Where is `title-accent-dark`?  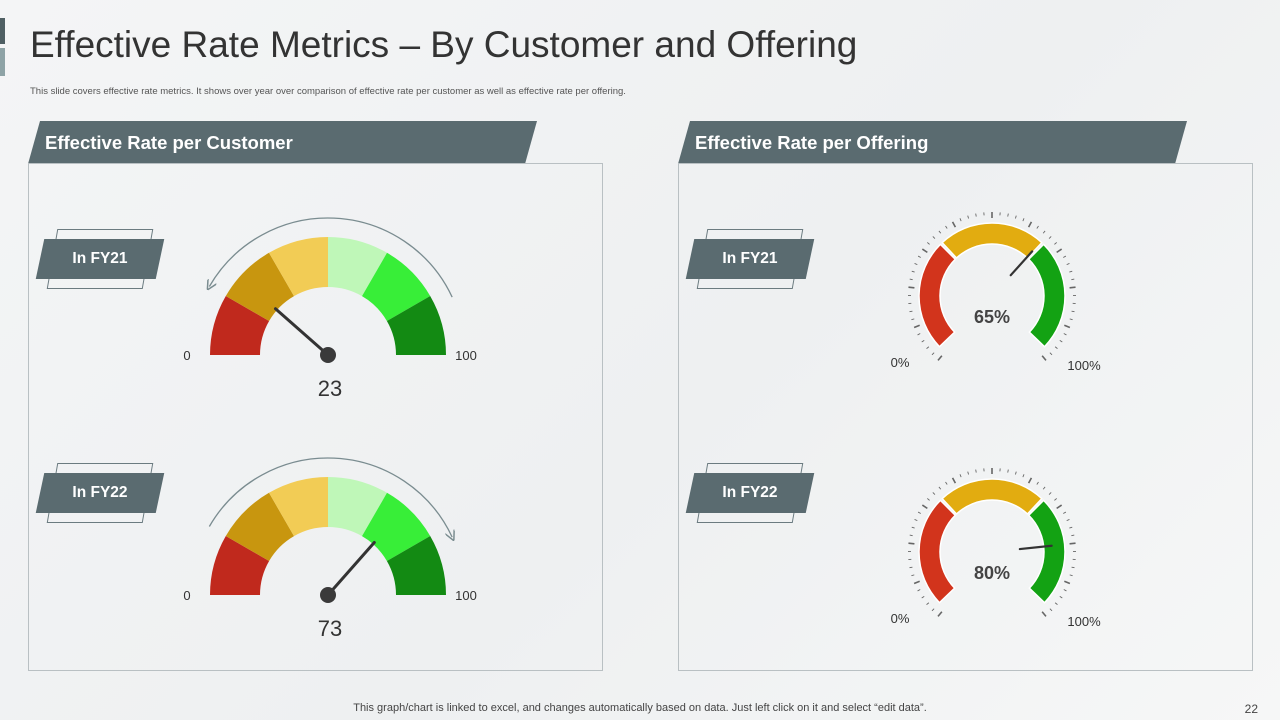 title-accent-dark is located at coordinates (2, 31).